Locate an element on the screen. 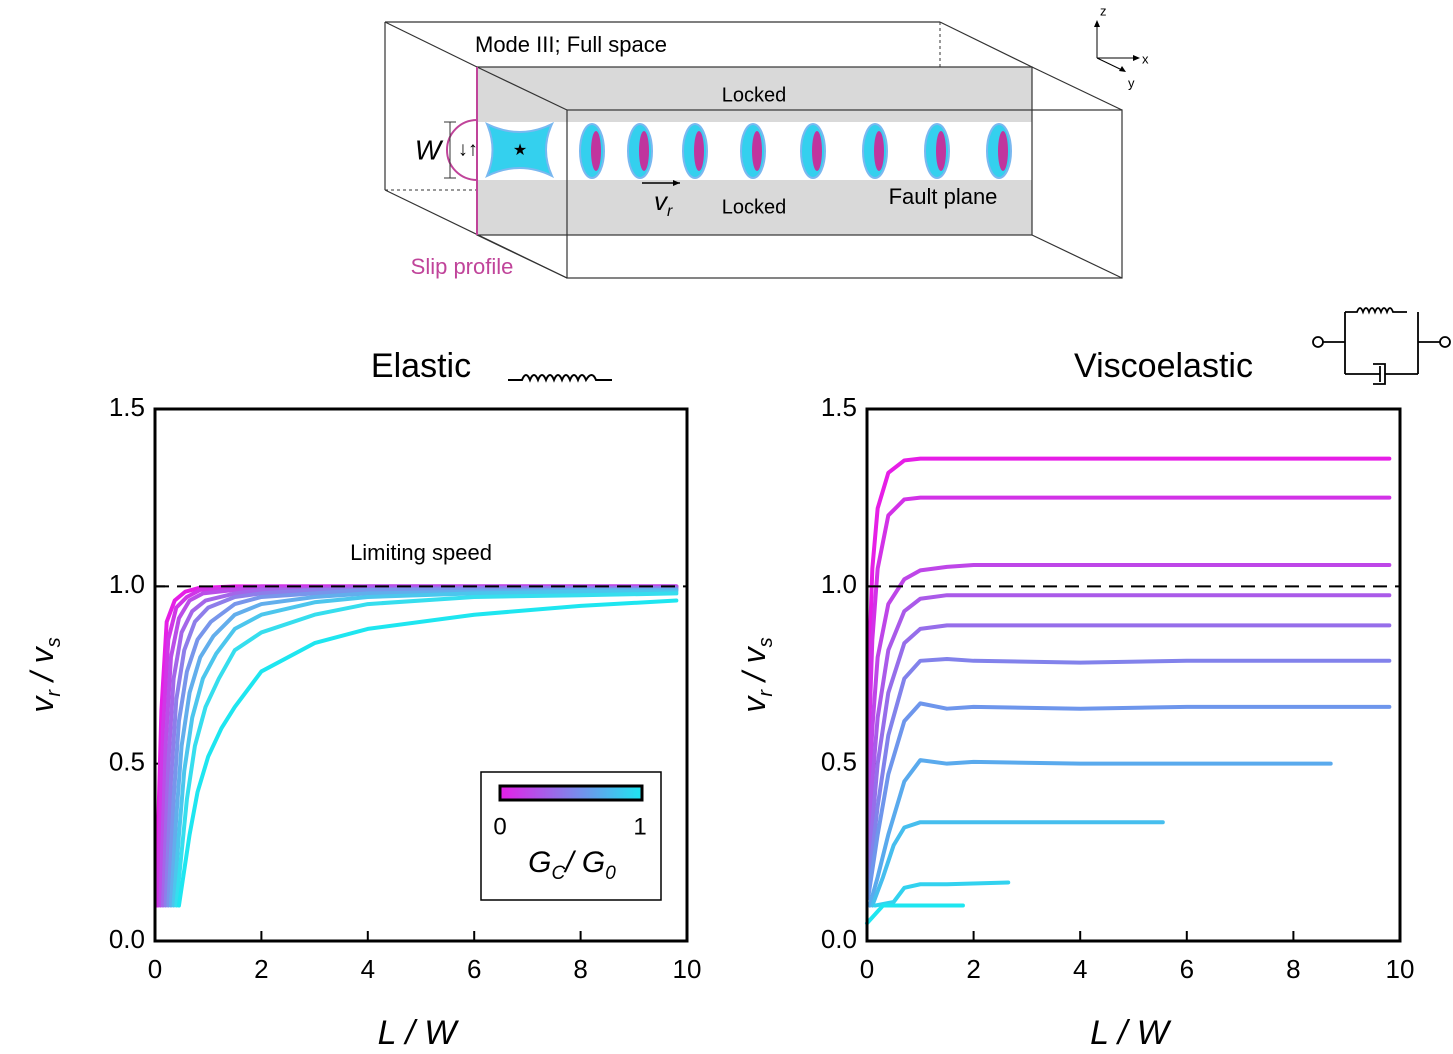  colorbar-label-part: C is located at coordinates (559, 873).